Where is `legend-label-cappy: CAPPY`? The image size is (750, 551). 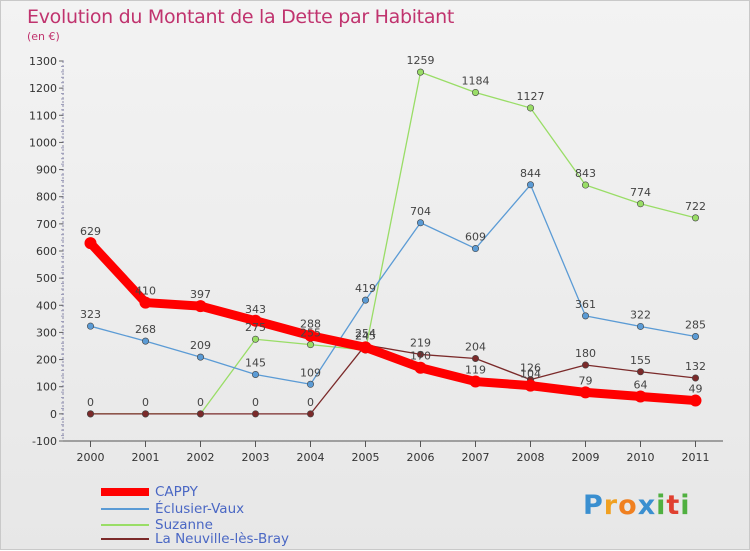
legend-label-cappy: CAPPY is located at coordinates (176, 492).